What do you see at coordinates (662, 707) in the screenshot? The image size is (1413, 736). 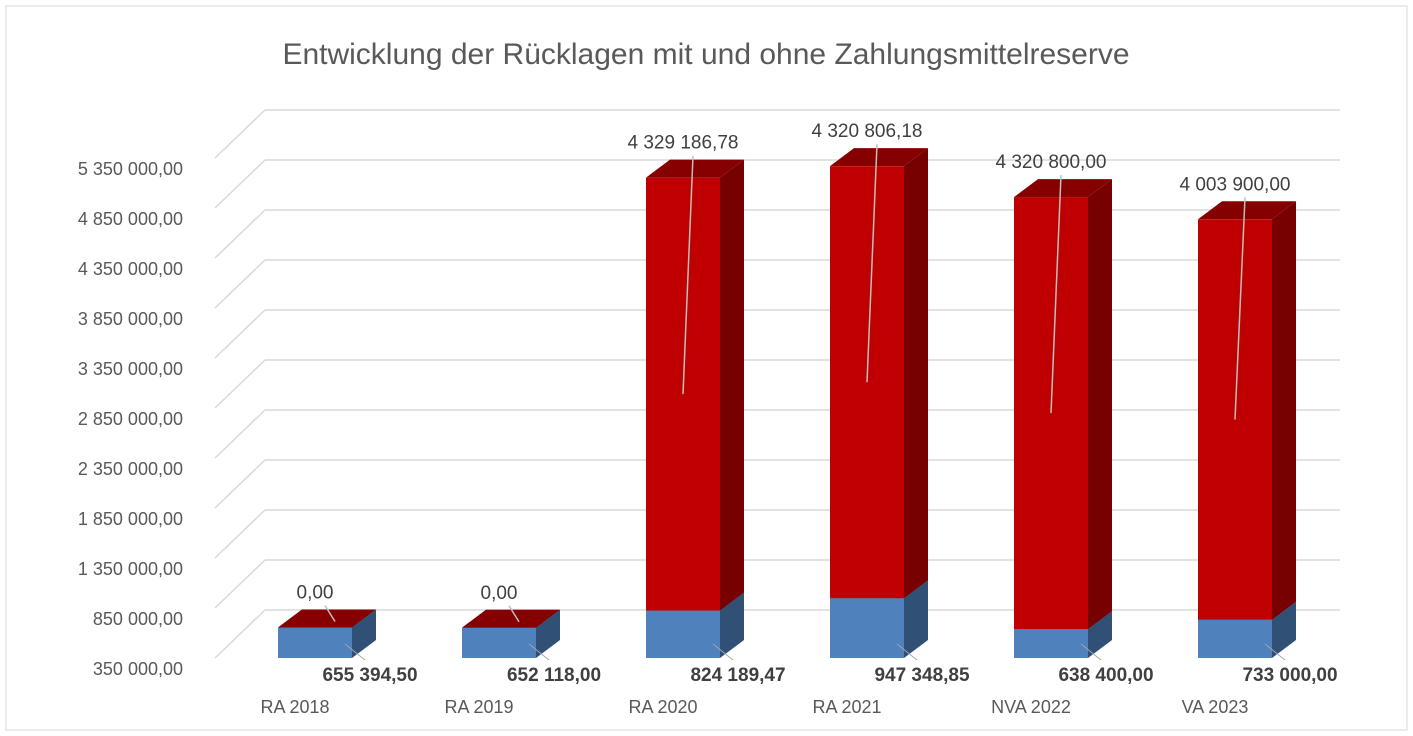 I see `x-tick-label: RA 2020` at bounding box center [662, 707].